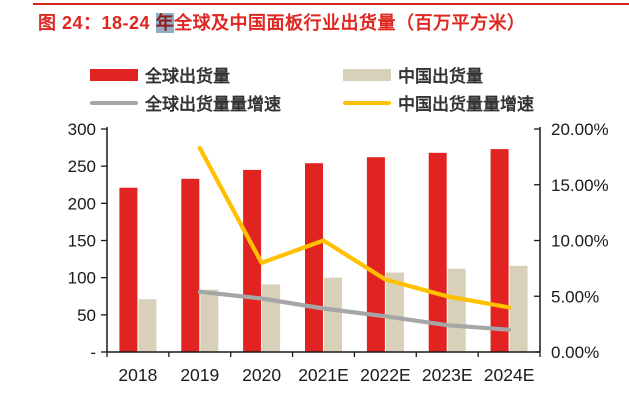  Describe the element at coordinates (331, 4) in the screenshot. I see `top-divider-rule` at that location.